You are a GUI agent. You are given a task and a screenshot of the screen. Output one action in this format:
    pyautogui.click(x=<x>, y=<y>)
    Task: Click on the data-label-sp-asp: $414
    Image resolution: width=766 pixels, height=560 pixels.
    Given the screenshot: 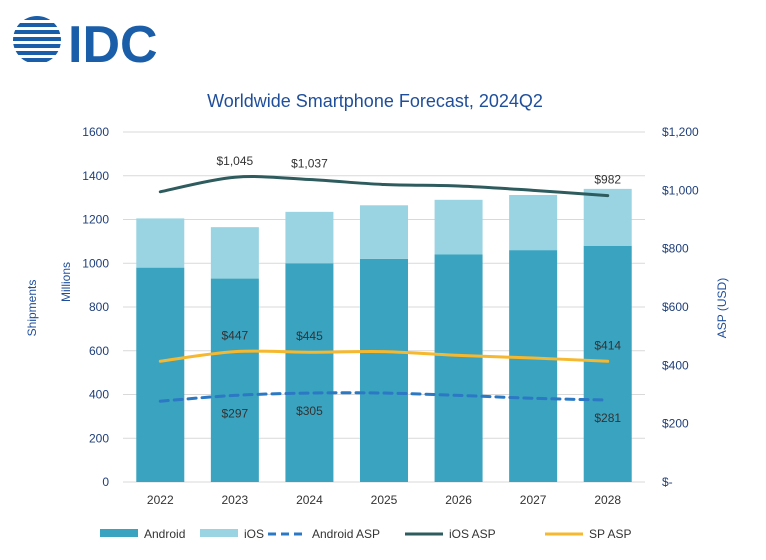 What is the action you would take?
    pyautogui.click(x=607, y=345)
    